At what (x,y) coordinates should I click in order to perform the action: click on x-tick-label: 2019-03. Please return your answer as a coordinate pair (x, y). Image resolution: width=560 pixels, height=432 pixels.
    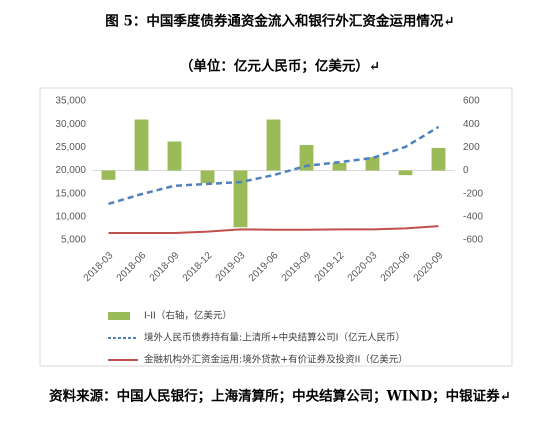
    Looking at the image, I should click on (231, 267).